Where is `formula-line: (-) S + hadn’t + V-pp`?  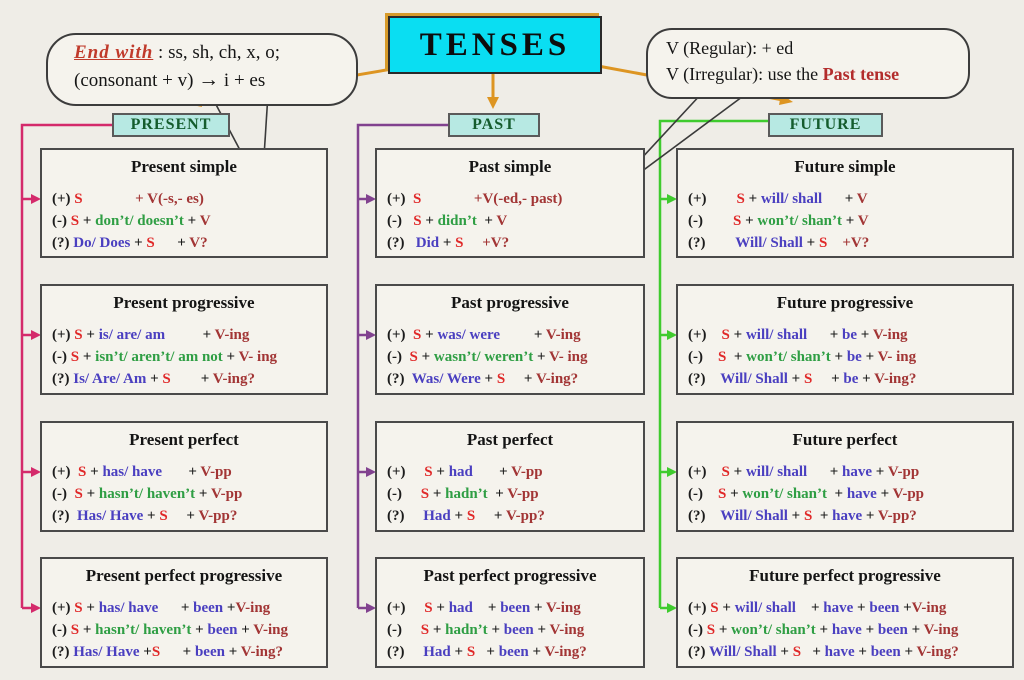
formula-line: (-) S + hadn’t + V-pp is located at coordinates (463, 494).